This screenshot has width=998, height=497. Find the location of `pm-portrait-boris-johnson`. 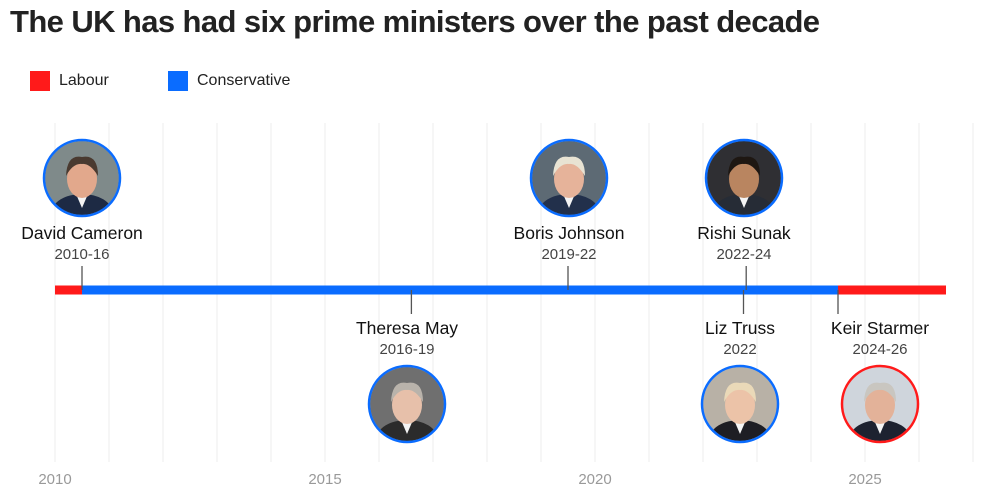

pm-portrait-boris-johnson is located at coordinates (569, 178).